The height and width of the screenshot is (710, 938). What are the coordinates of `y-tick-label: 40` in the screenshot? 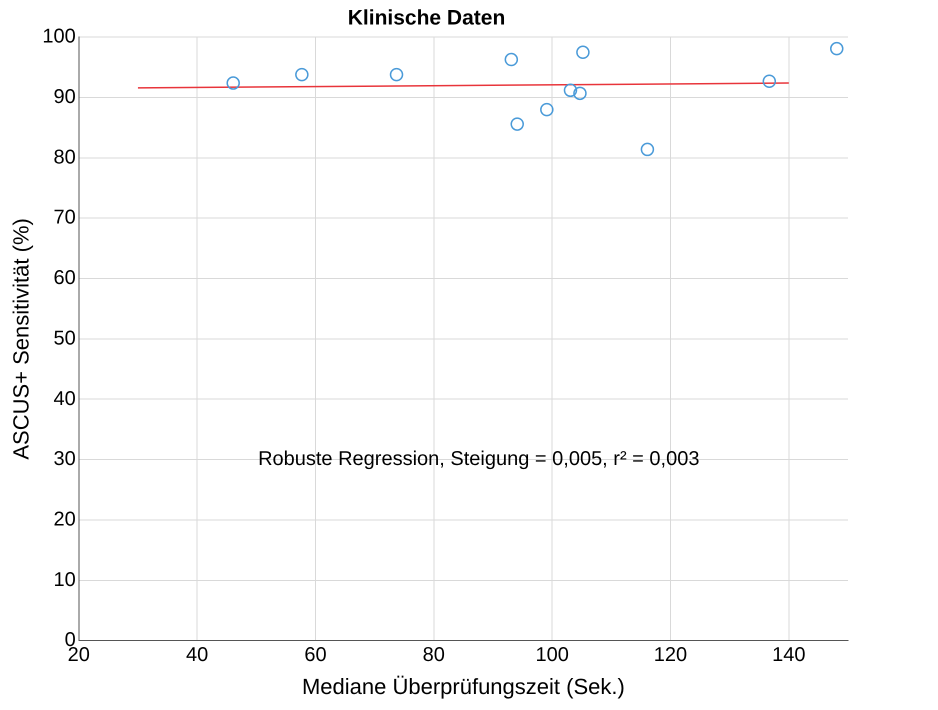 It's located at (65, 399).